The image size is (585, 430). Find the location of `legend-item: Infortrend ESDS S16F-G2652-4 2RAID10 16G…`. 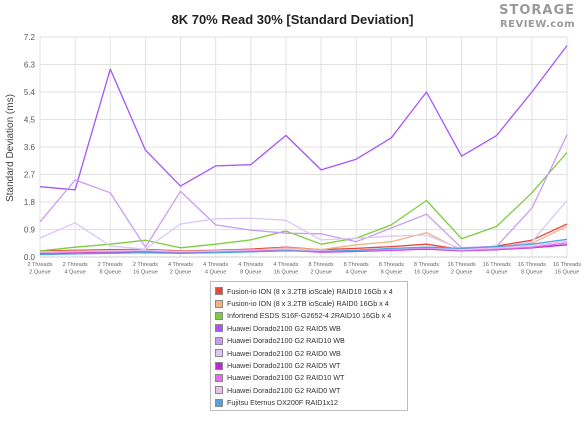

legend-item: Infortrend ESDS S16F-G2652-4 2RAID10 16G… is located at coordinates (309, 316).